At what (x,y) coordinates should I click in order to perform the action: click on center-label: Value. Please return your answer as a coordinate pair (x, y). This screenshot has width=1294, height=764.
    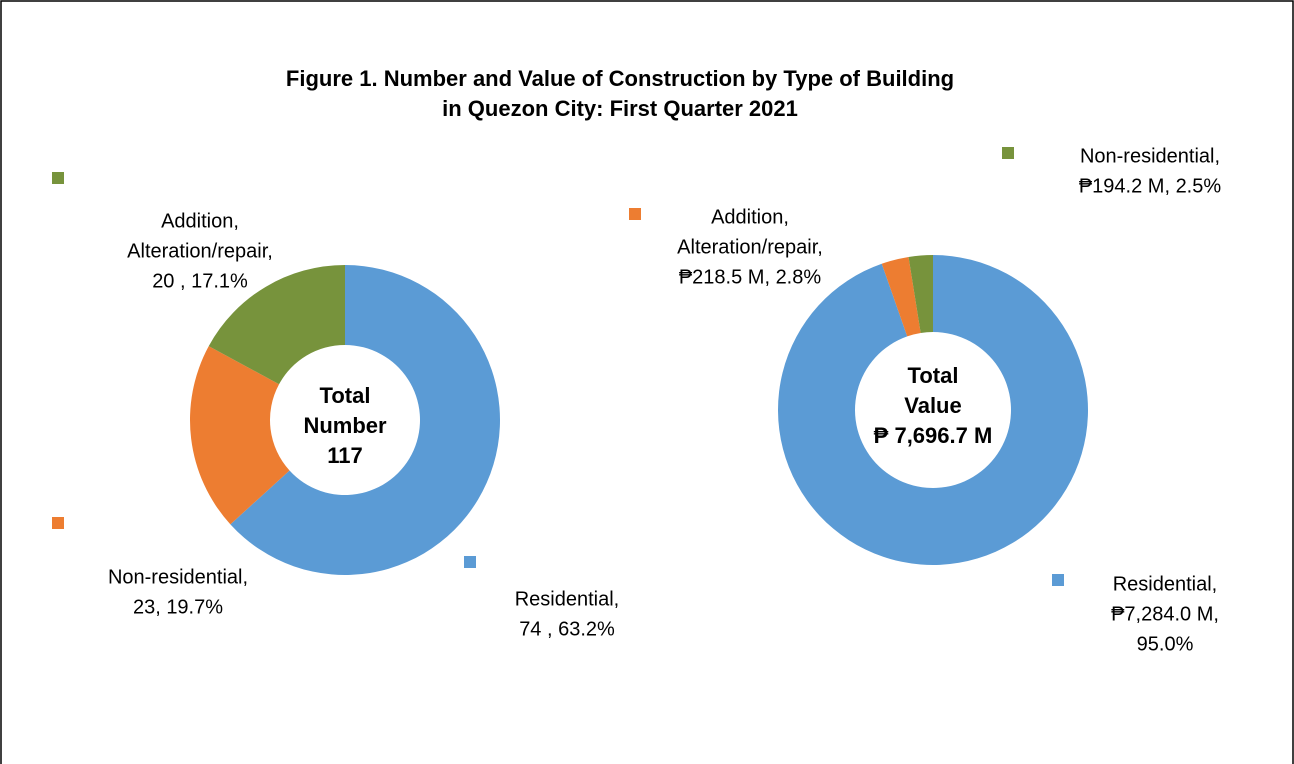
    Looking at the image, I should click on (932, 405).